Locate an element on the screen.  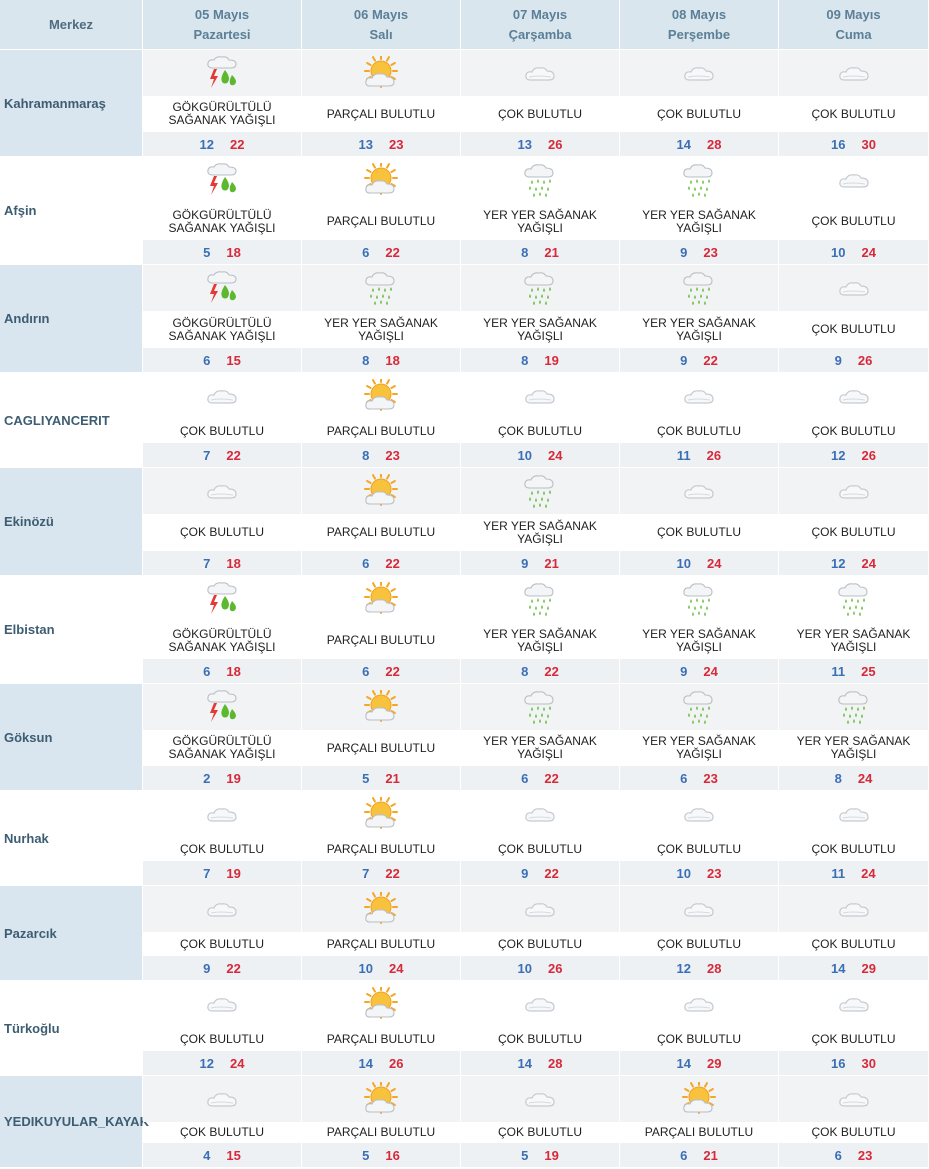
min-temperature: 13 is located at coordinates (365, 144).